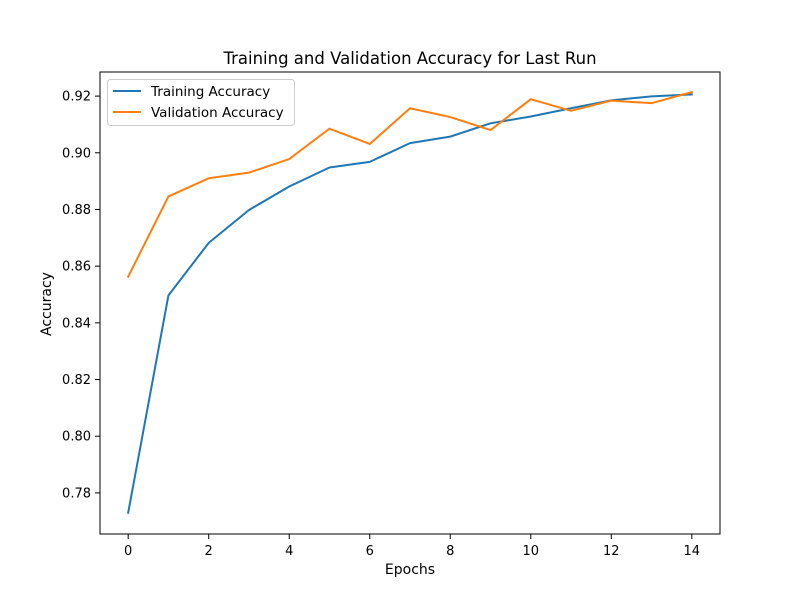 The height and width of the screenshot is (600, 800). What do you see at coordinates (692, 551) in the screenshot?
I see `x-tick-label: 14` at bounding box center [692, 551].